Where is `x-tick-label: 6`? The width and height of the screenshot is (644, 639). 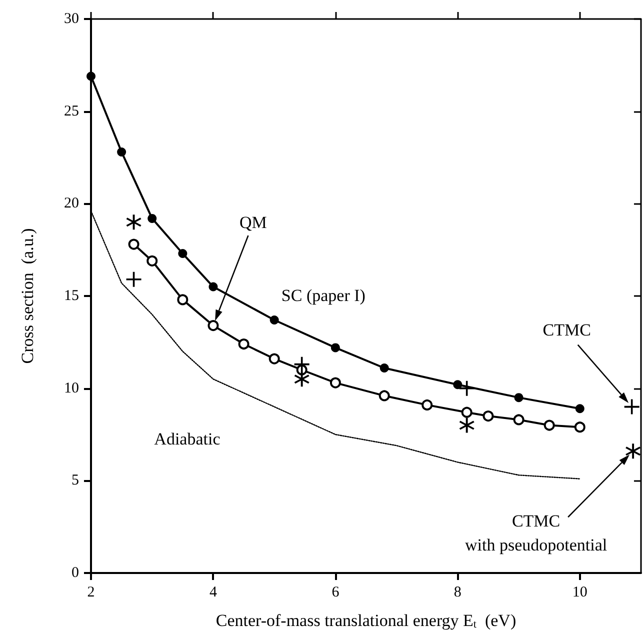
x-tick-label: 6 is located at coordinates (336, 592).